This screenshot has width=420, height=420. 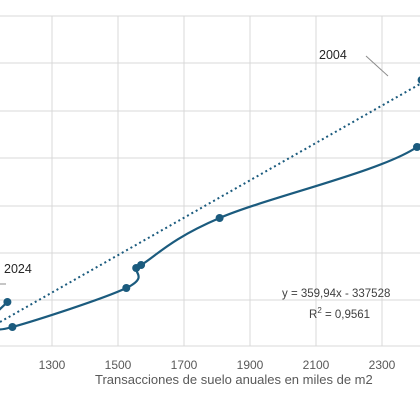 What do you see at coordinates (319, 310) in the screenshot?
I see `trendline-r2-sup: 2` at bounding box center [319, 310].